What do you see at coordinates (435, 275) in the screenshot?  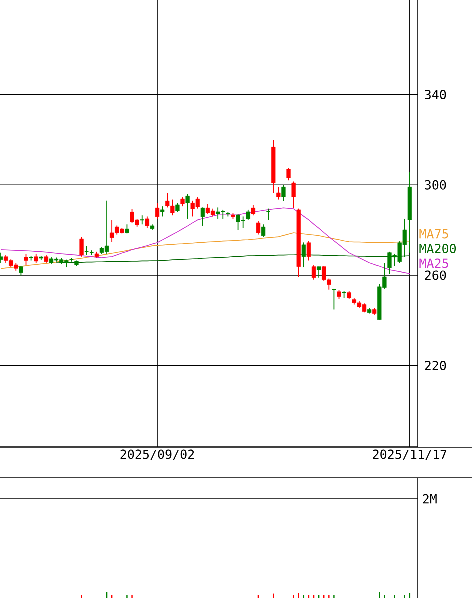 I see `y-tick-label: 260` at bounding box center [435, 275].